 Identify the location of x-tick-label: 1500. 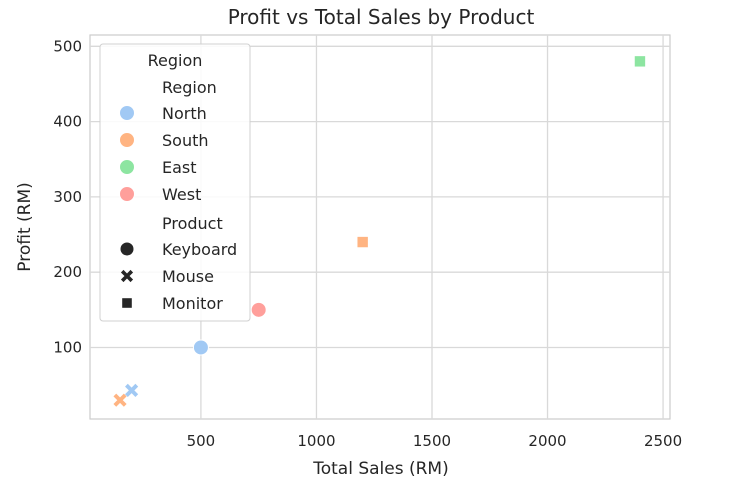
(432, 441).